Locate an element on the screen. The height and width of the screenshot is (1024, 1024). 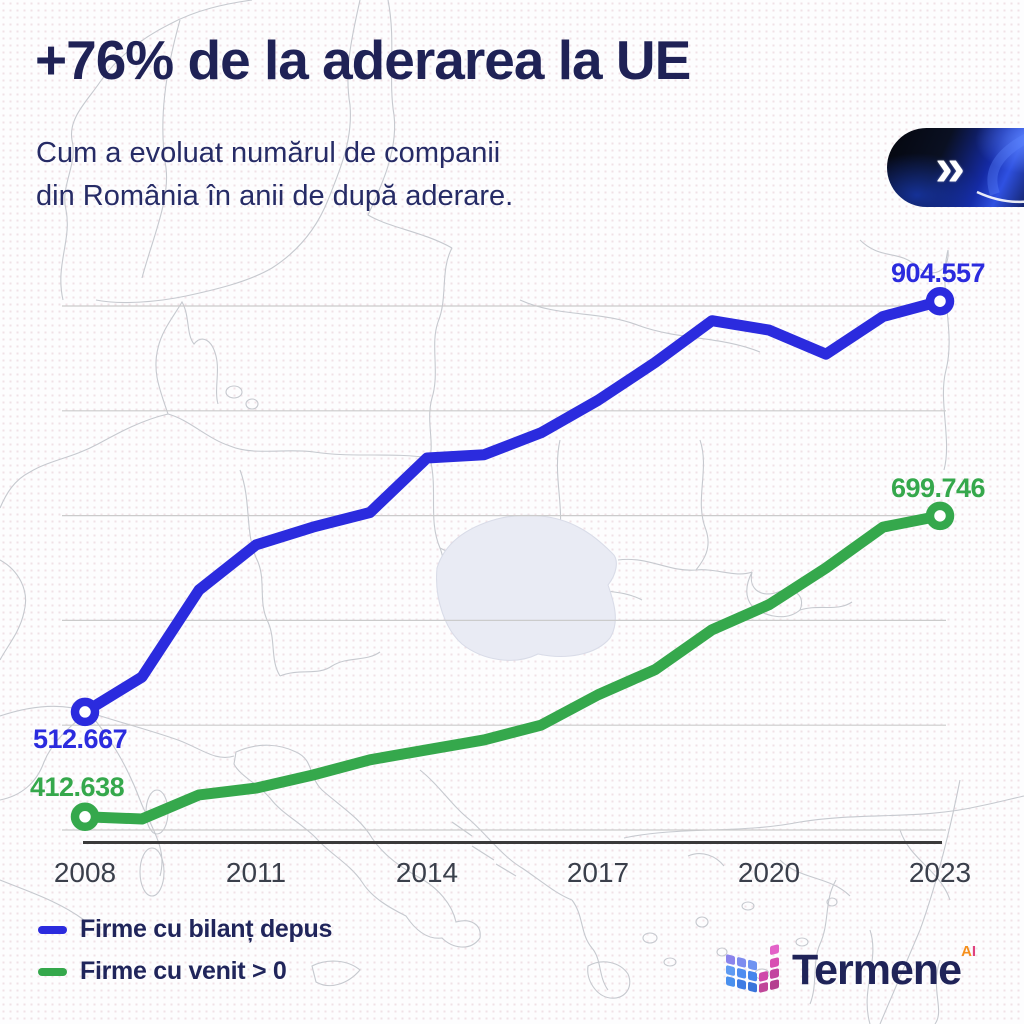
termene-logo: Termene AI is located at coordinates (849, 971).